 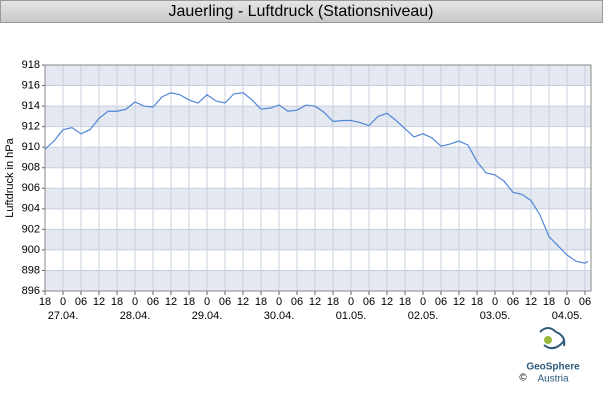 What do you see at coordinates (31, 65) in the screenshot?
I see `y-tick-label: 918` at bounding box center [31, 65].